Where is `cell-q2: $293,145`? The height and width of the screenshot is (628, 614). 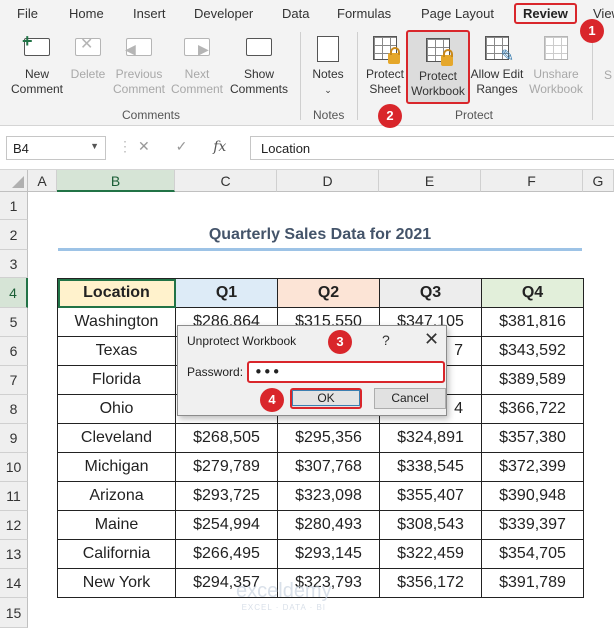
cell-q2: $293,145 is located at coordinates (328, 554).